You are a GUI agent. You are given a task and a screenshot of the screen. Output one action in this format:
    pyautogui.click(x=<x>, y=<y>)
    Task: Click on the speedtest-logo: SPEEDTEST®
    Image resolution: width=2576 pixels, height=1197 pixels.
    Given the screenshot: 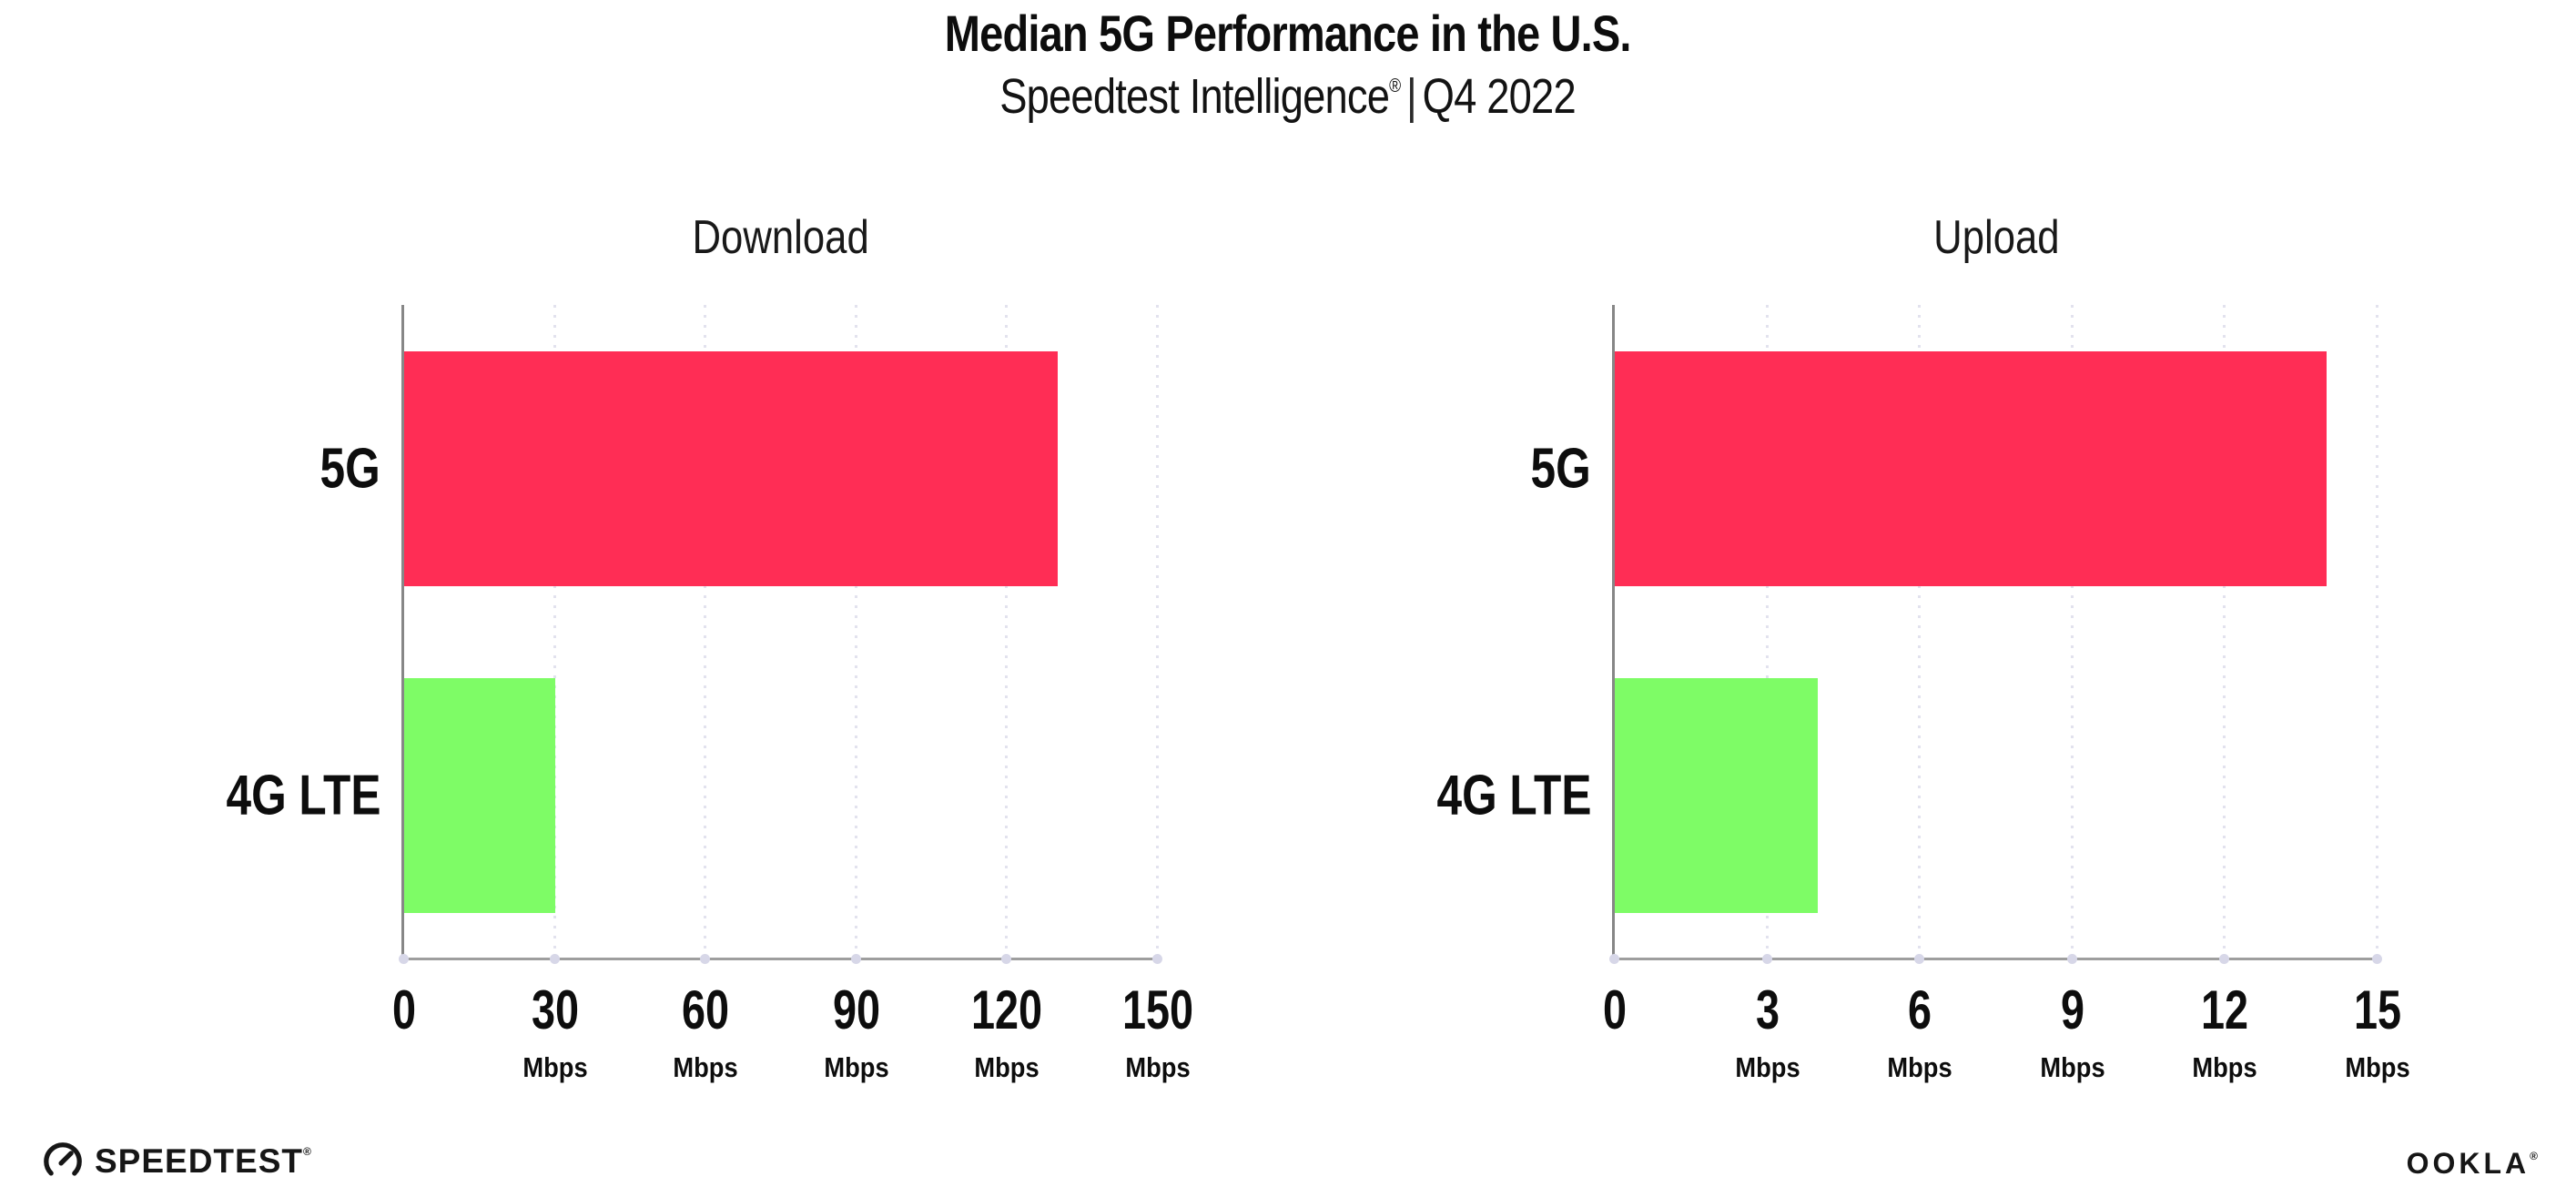 What is the action you would take?
    pyautogui.click(x=177, y=1162)
    